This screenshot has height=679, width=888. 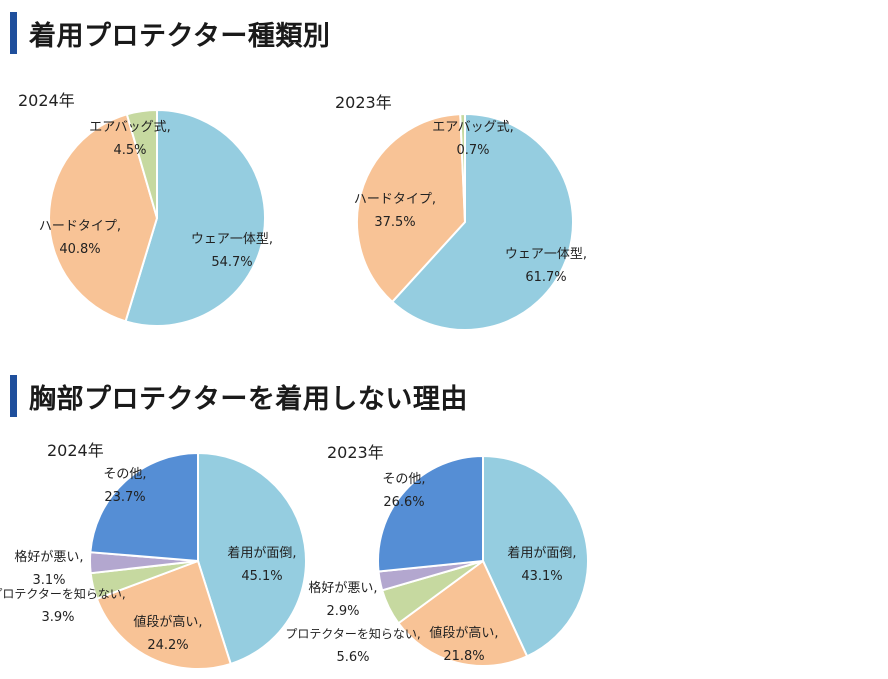 I want to click on slice-label-value: 43.1%, so click(x=541, y=576).